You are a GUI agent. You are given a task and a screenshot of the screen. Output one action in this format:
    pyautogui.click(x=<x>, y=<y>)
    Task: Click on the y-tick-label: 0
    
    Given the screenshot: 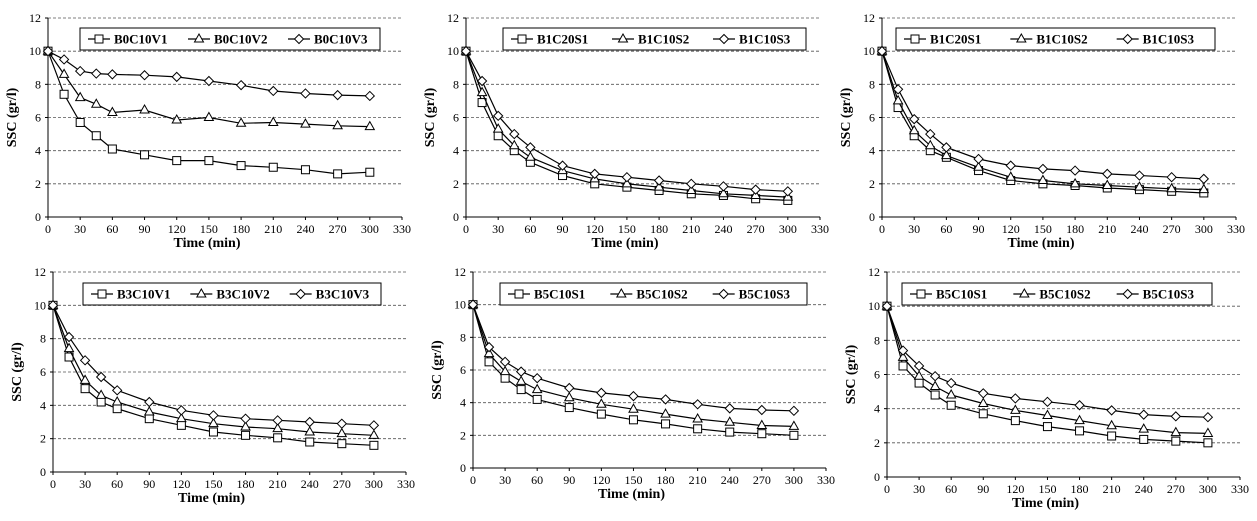 What is the action you would take?
    pyautogui.click(x=43, y=472)
    